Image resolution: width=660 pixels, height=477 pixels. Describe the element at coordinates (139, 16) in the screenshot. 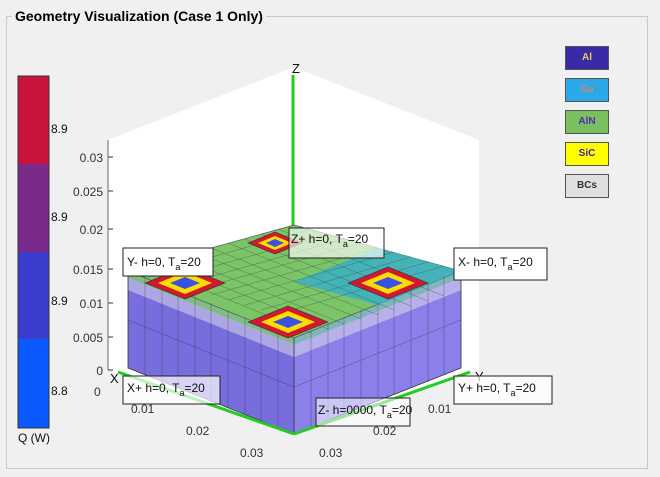

I see `panel-title: Geometry Visualization (Case 1 Only)` at that location.